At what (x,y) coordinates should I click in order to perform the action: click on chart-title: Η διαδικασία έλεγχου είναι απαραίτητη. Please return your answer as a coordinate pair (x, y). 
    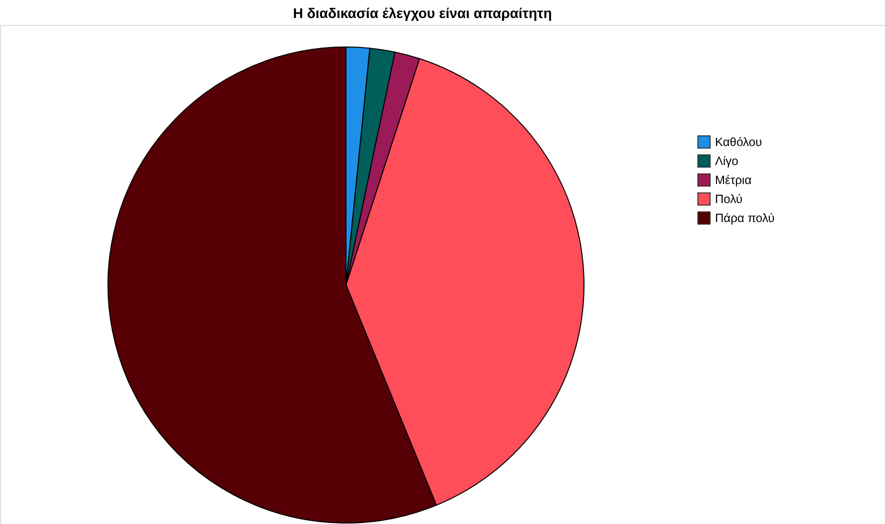
    Looking at the image, I should click on (422, 13).